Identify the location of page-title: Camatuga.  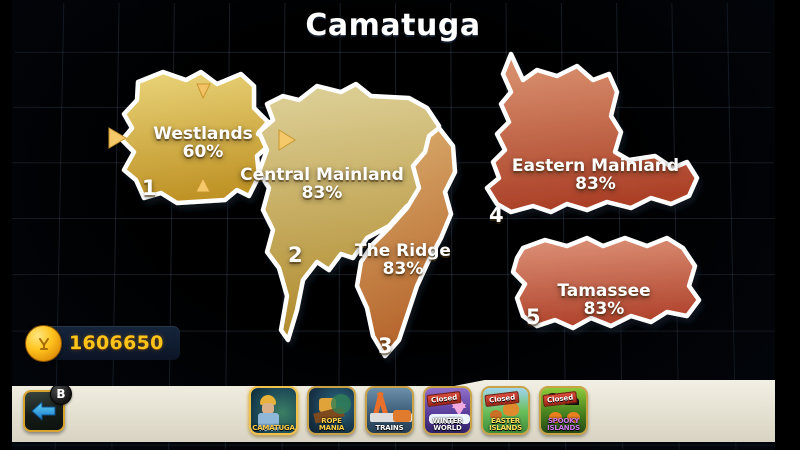
(393, 25).